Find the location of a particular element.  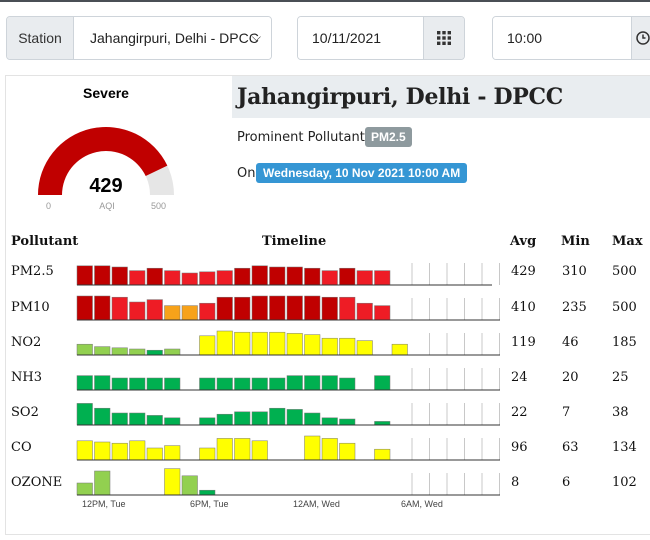

min-value: 63 is located at coordinates (570, 447).